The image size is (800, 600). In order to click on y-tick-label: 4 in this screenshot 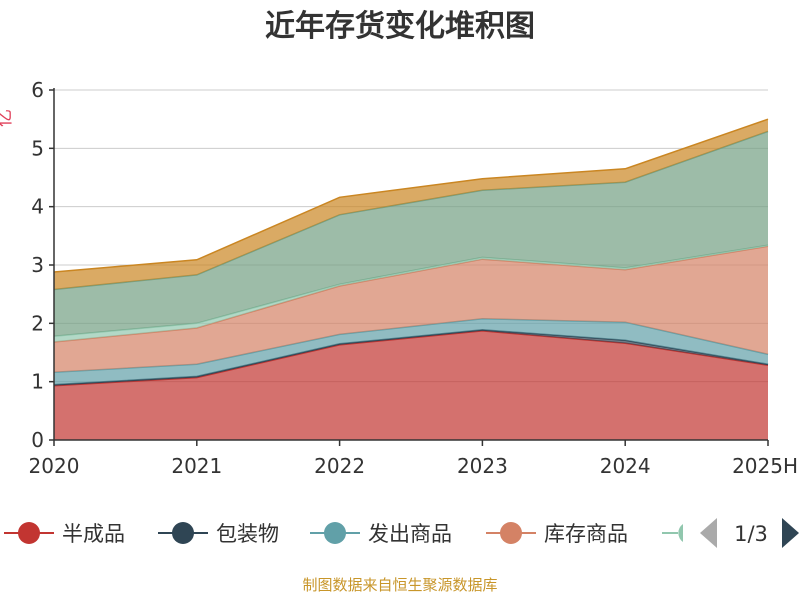, I will do `click(37, 207)`.